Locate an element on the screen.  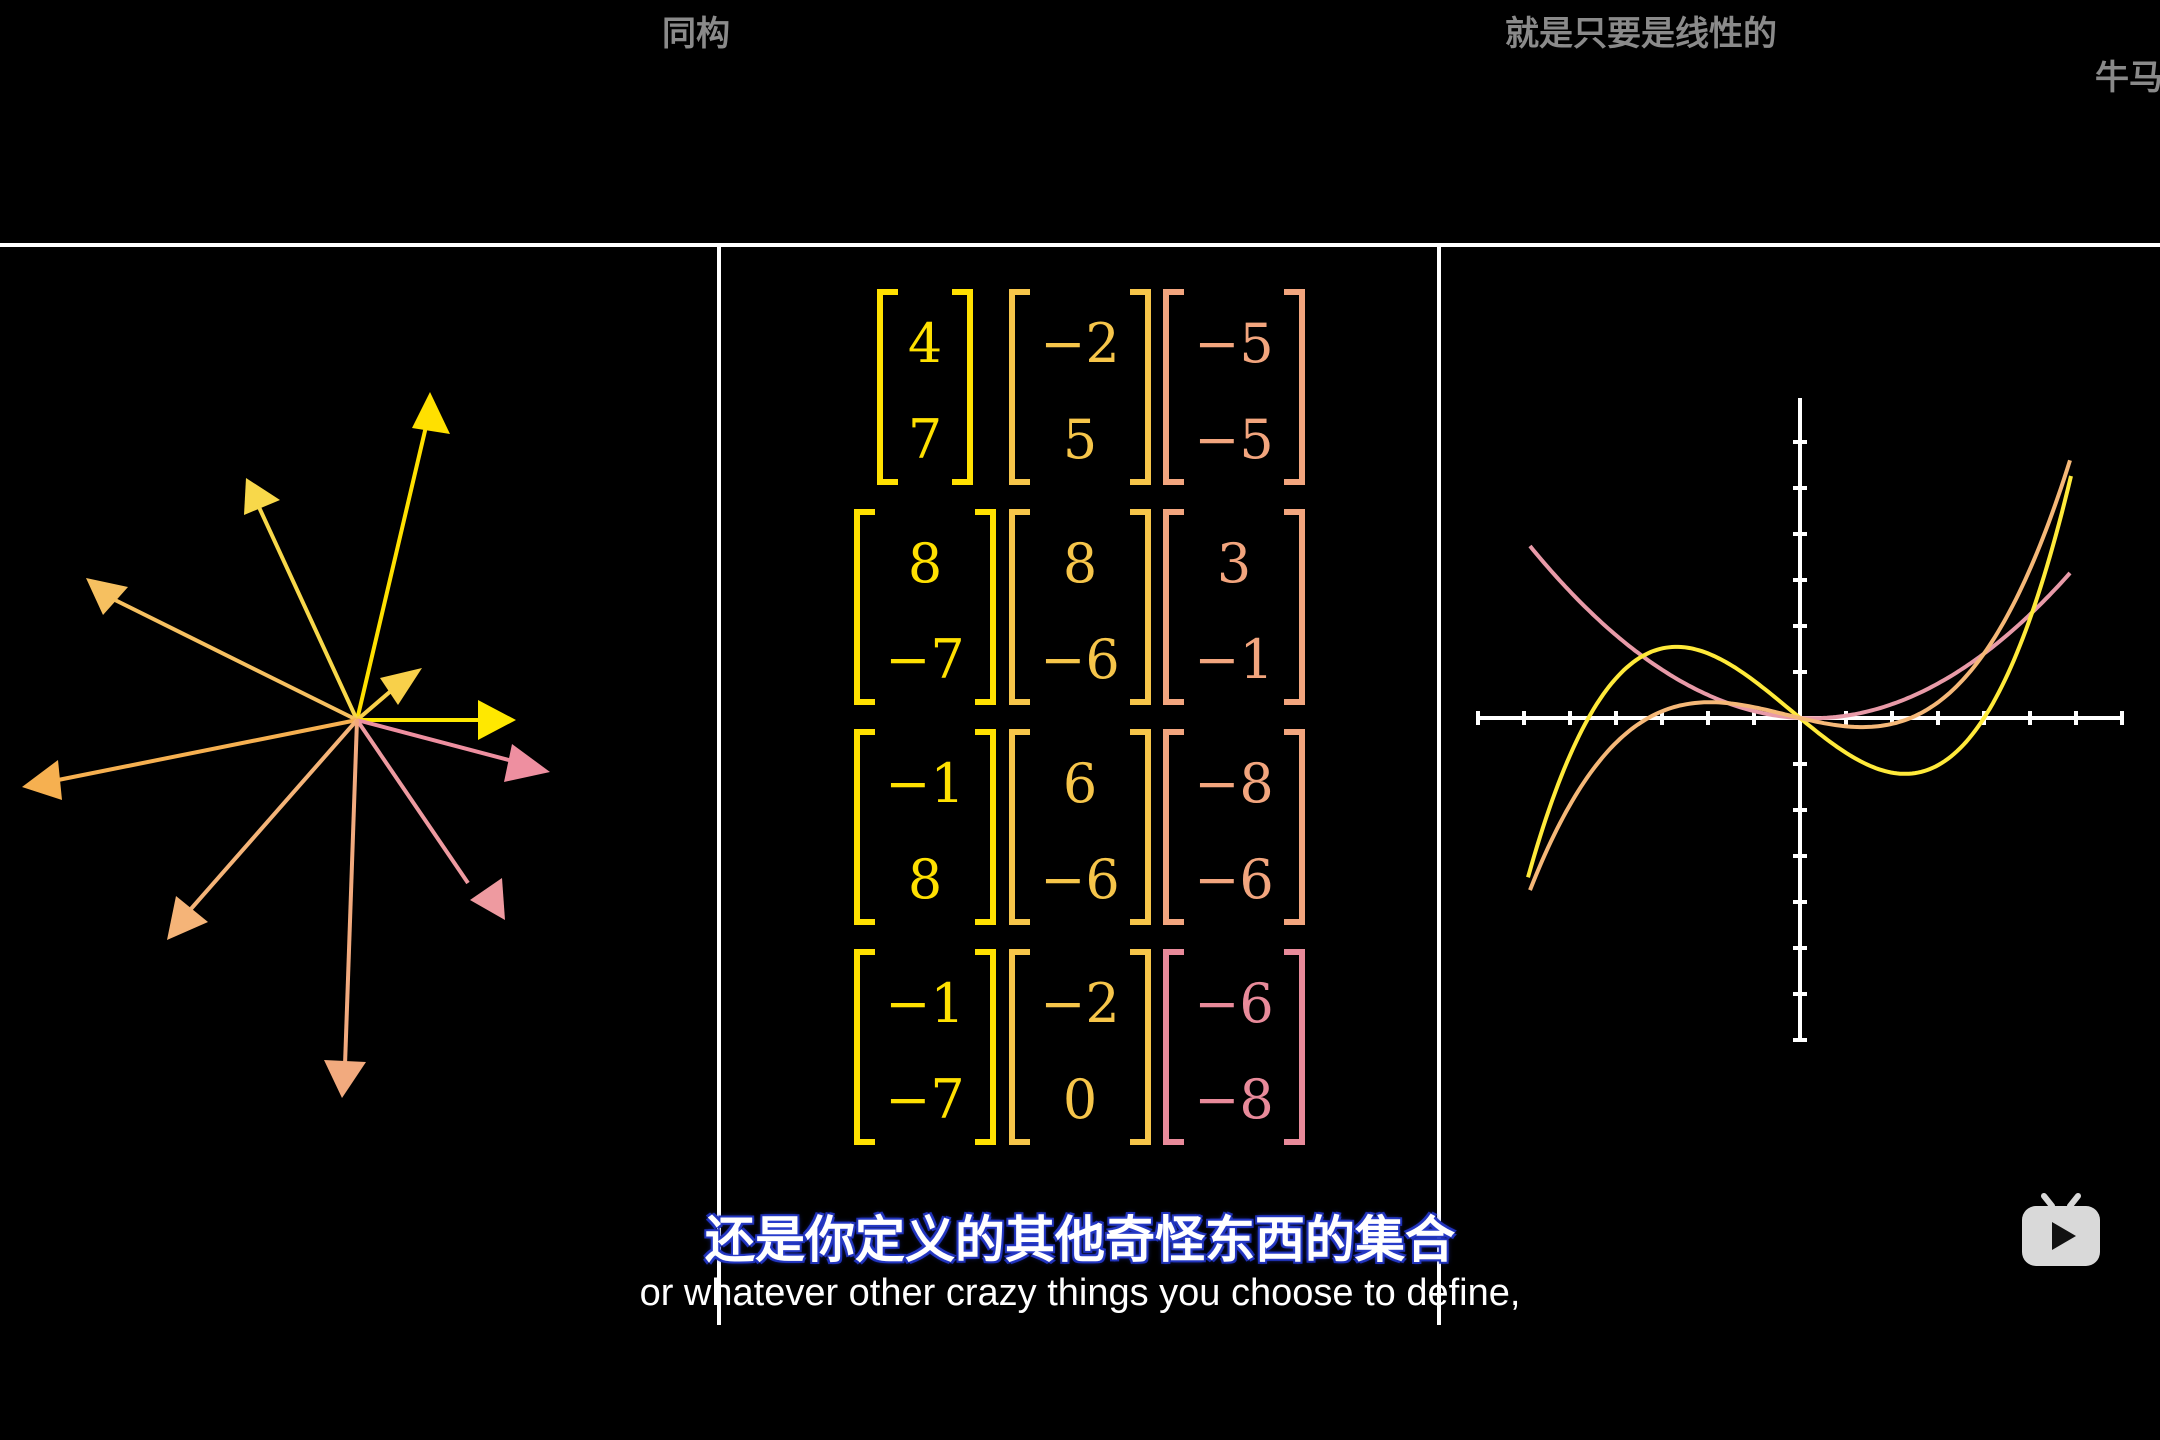
divider-right is located at coordinates (1439, 786).